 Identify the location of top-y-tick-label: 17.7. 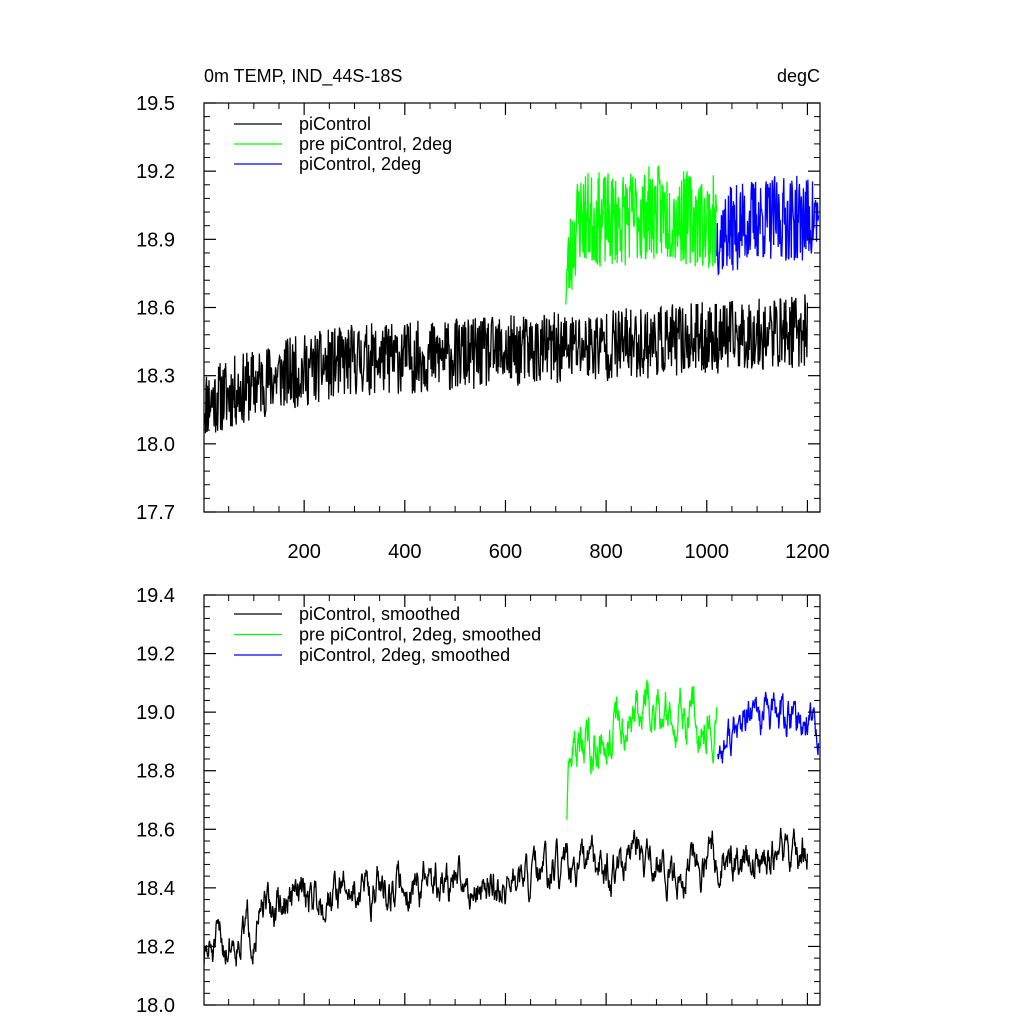
(155, 513).